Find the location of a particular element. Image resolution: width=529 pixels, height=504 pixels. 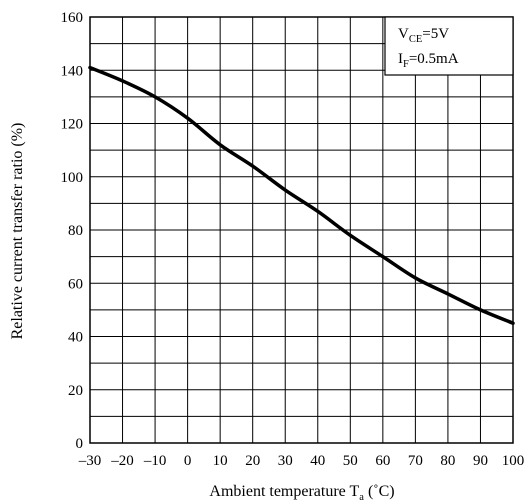

y-tick-label: 120 is located at coordinates (72, 125).